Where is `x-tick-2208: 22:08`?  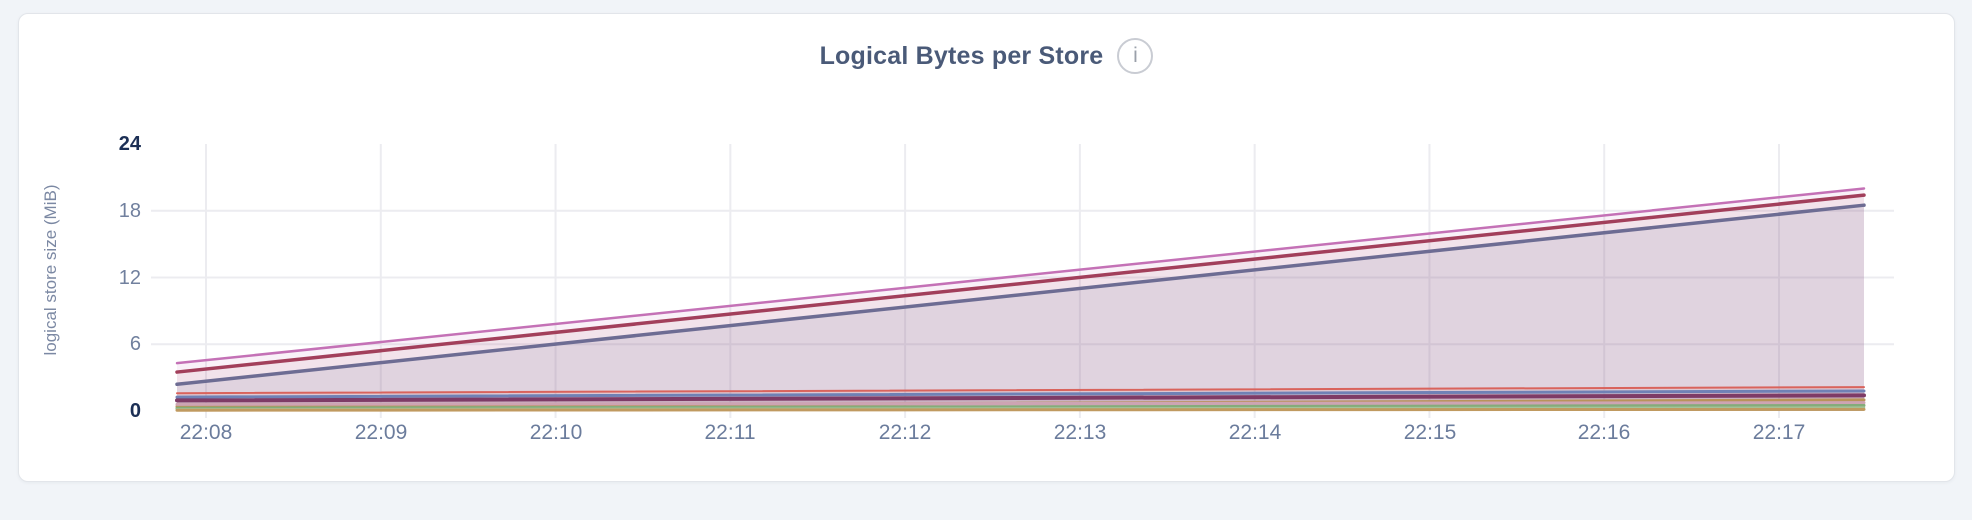
x-tick-2208: 22:08 is located at coordinates (206, 432).